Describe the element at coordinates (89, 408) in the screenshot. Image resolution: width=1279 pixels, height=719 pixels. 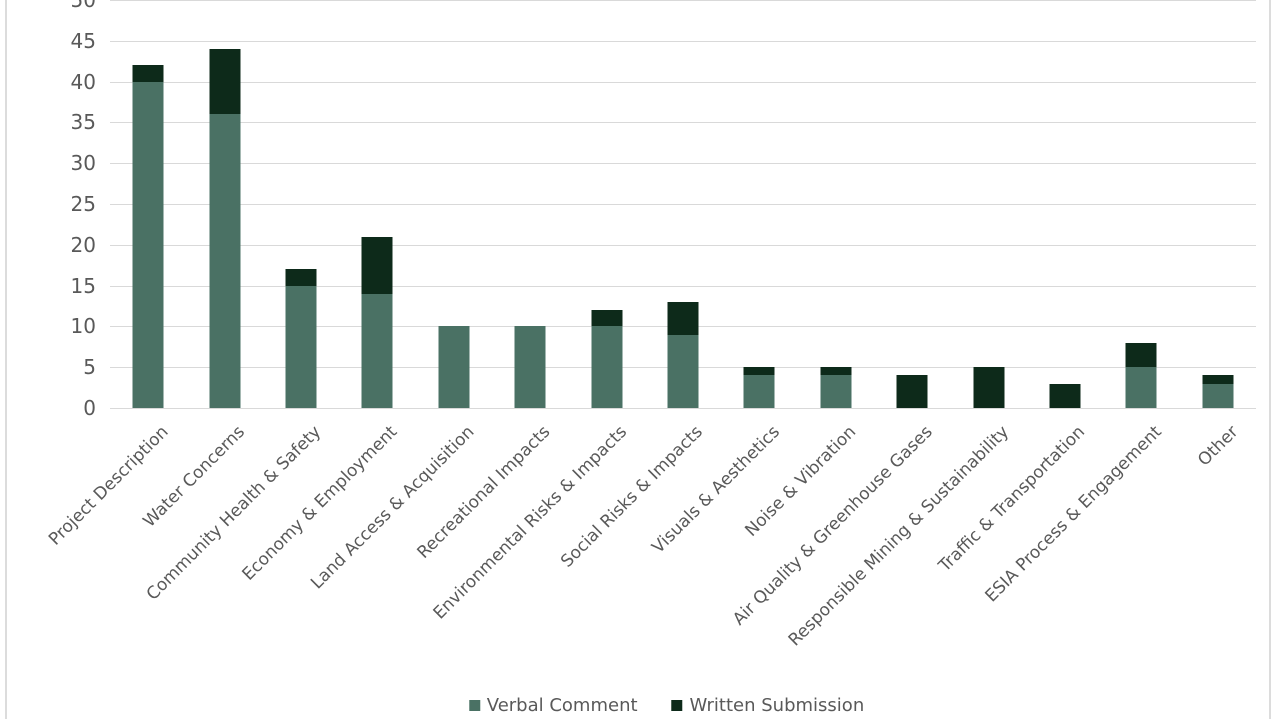
I see `y-tick-label-0: 0` at that location.